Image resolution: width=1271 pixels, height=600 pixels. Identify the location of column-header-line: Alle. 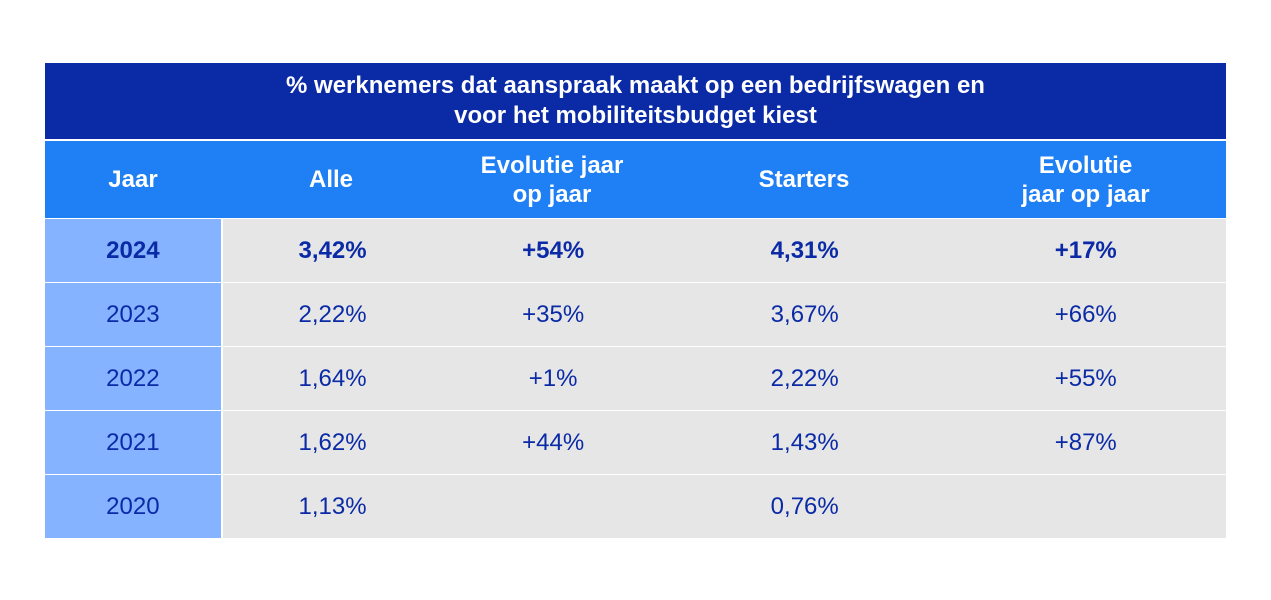
(330, 179).